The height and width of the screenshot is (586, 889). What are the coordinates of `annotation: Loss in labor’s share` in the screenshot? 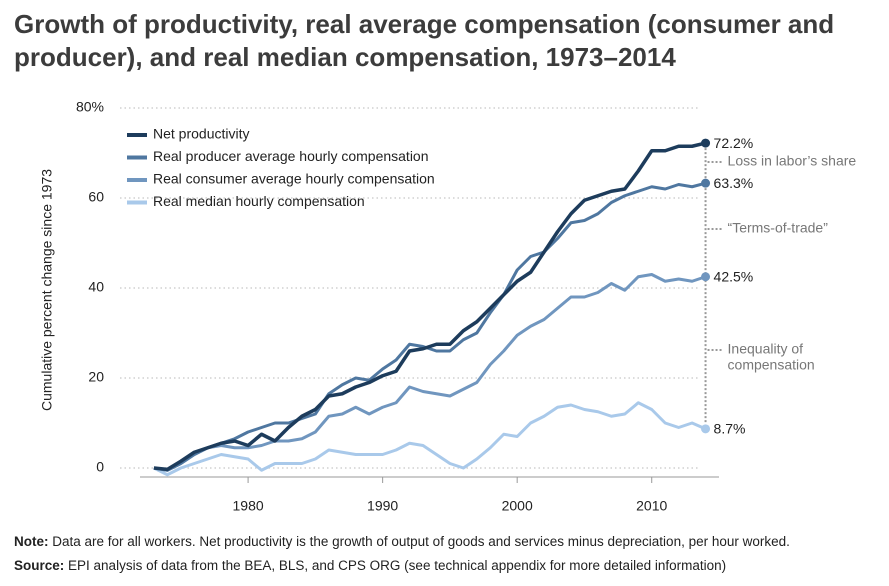 It's located at (792, 161).